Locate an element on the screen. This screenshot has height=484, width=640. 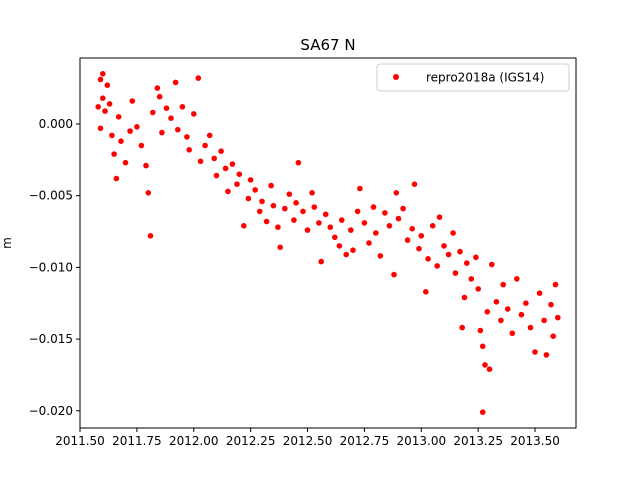
y-tick-label: −0.010 is located at coordinates (51, 267).